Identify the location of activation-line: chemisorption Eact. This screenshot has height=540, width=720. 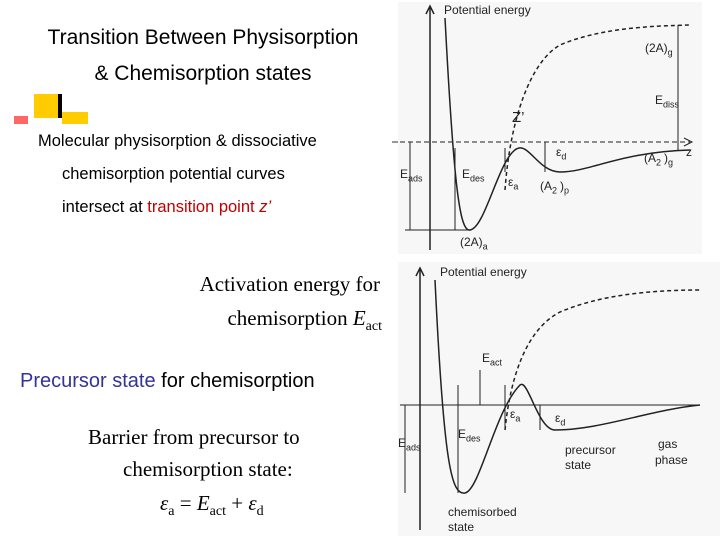
(304, 320).